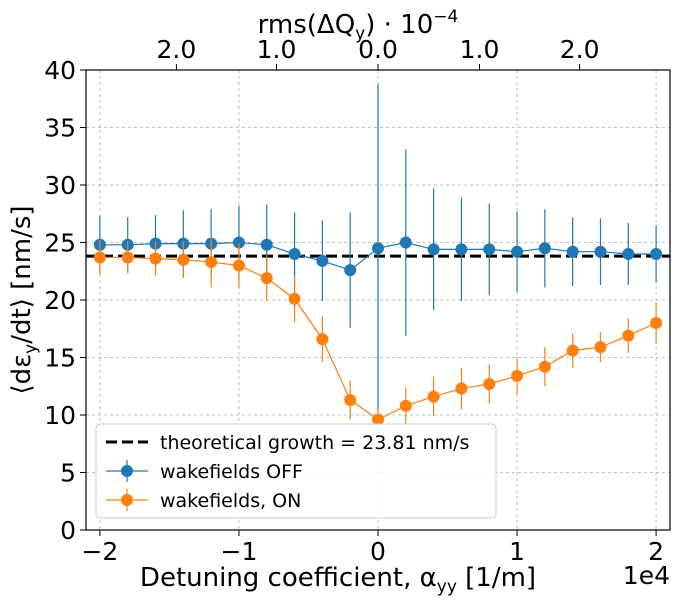  I want to click on y-tick-label: 0, so click(68, 530).